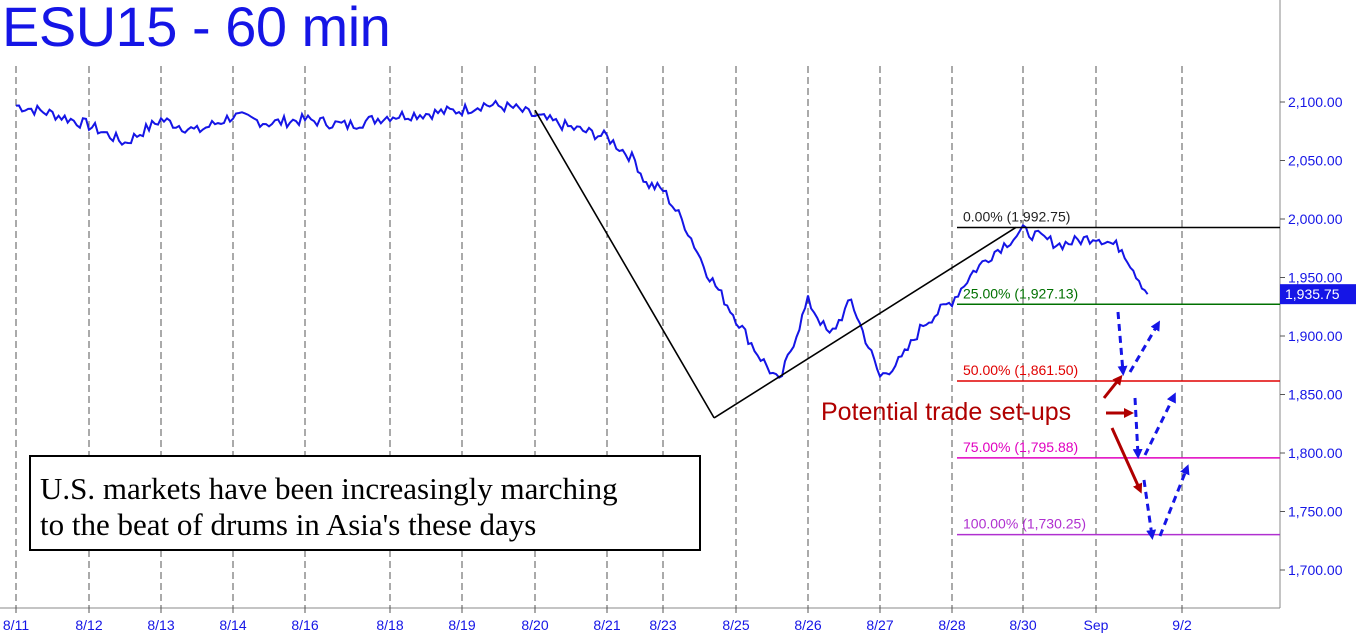 This screenshot has width=1357, height=636. I want to click on y-tick-label: 1,950.00, so click(1315, 278).